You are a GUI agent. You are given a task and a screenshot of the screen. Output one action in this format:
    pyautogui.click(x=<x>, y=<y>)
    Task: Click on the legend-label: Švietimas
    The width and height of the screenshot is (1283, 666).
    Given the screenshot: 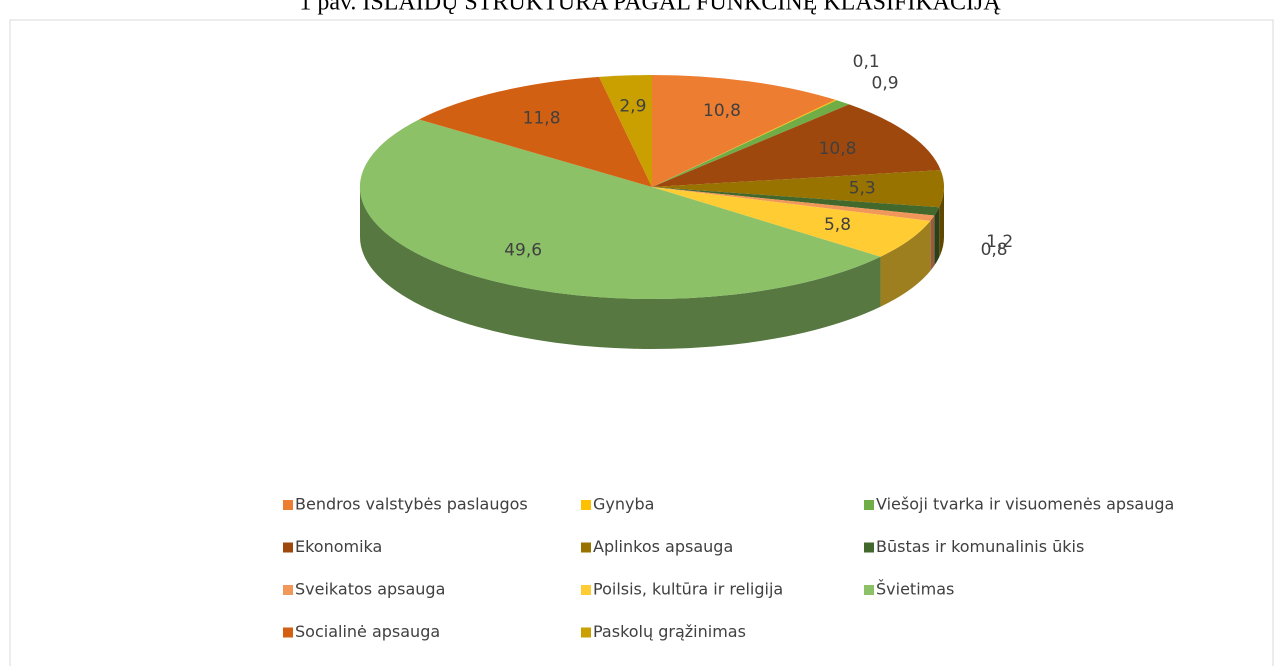 What is the action you would take?
    pyautogui.click(x=915, y=589)
    